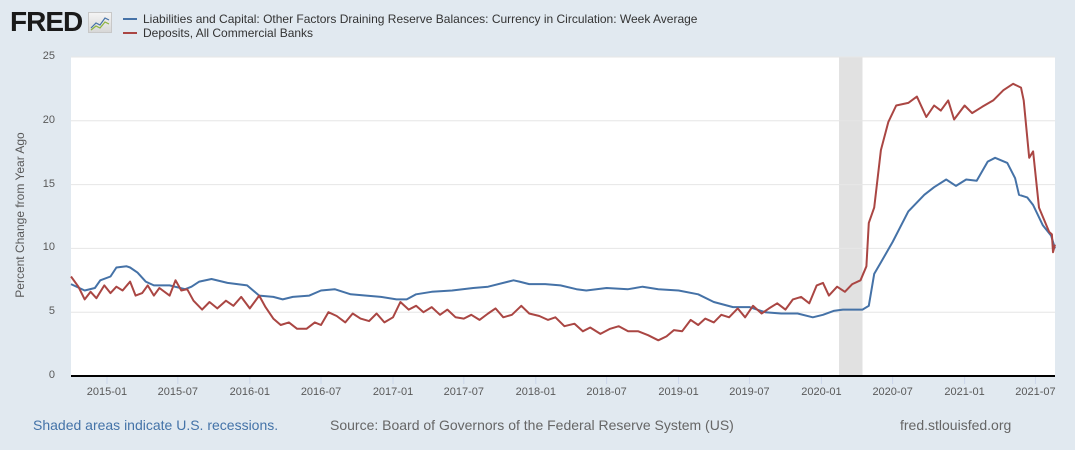 The width and height of the screenshot is (1075, 450). What do you see at coordinates (48, 119) in the screenshot?
I see `y-tick-label: 20` at bounding box center [48, 119].